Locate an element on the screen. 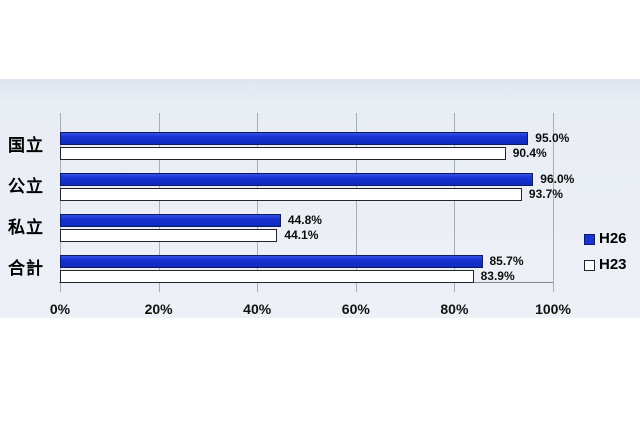  x-tick-3: 60% is located at coordinates (355, 309).